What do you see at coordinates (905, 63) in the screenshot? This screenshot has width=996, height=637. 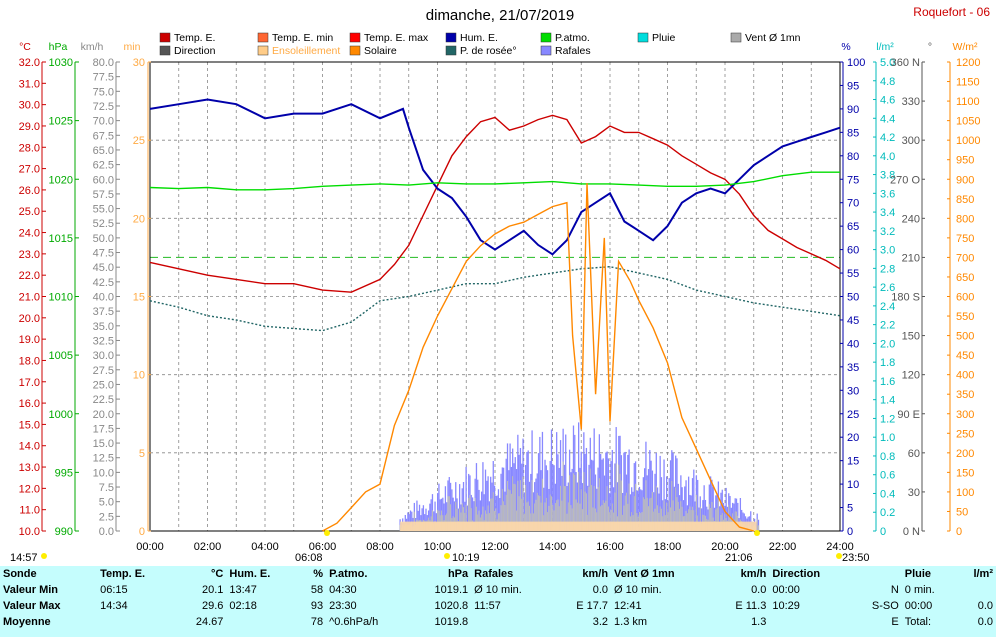 I see `tick-label-dir_deg: 360 N` at bounding box center [905, 63].